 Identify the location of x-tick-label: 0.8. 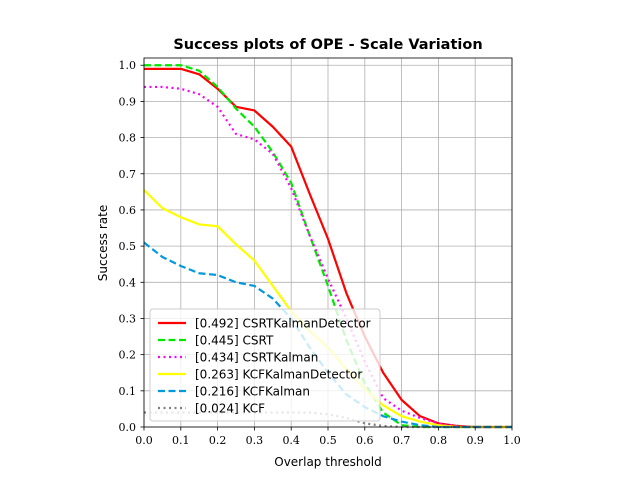
(439, 440).